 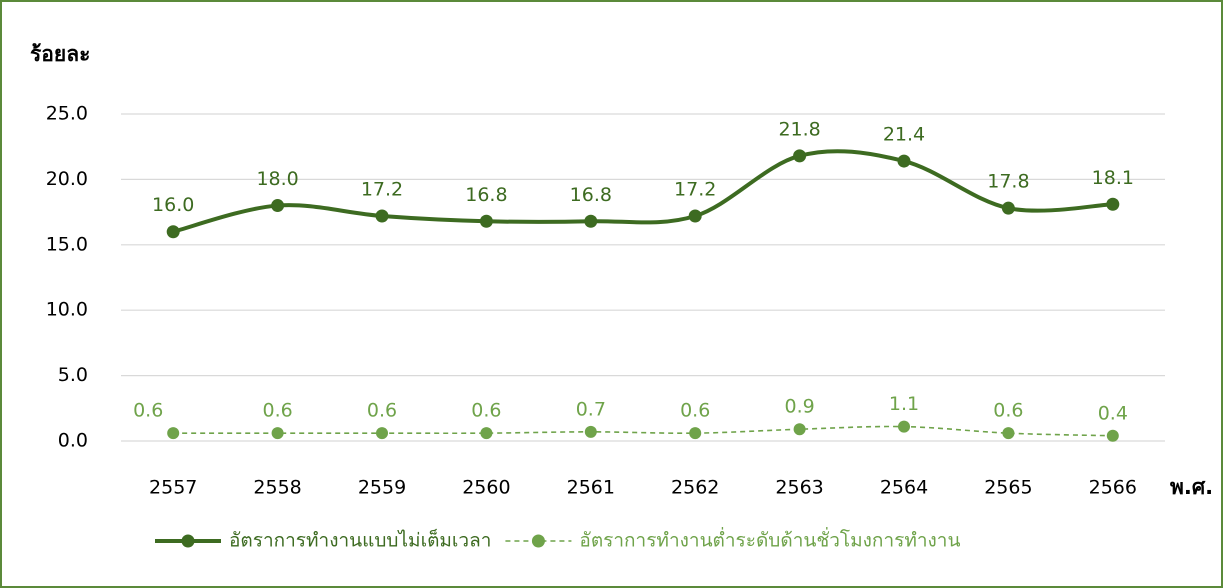 I want to click on legend-label: อัตราการทำงานแบบไม่เต็มเวลา, so click(x=360, y=540).